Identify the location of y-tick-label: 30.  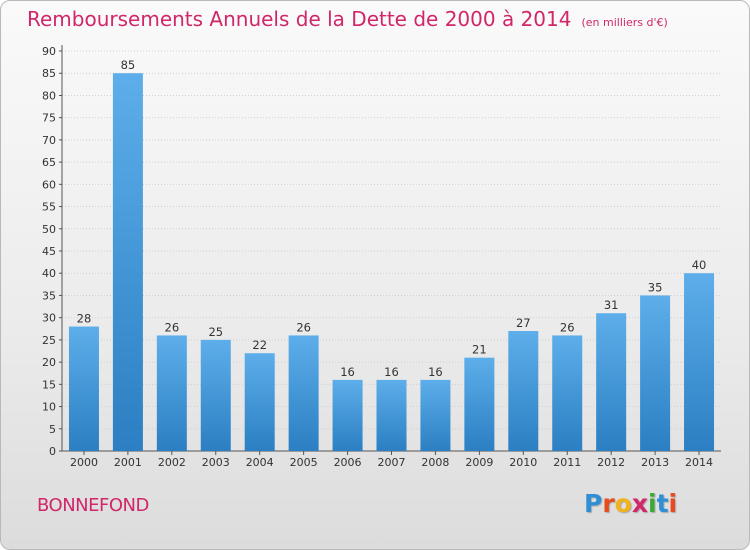
(49, 318).